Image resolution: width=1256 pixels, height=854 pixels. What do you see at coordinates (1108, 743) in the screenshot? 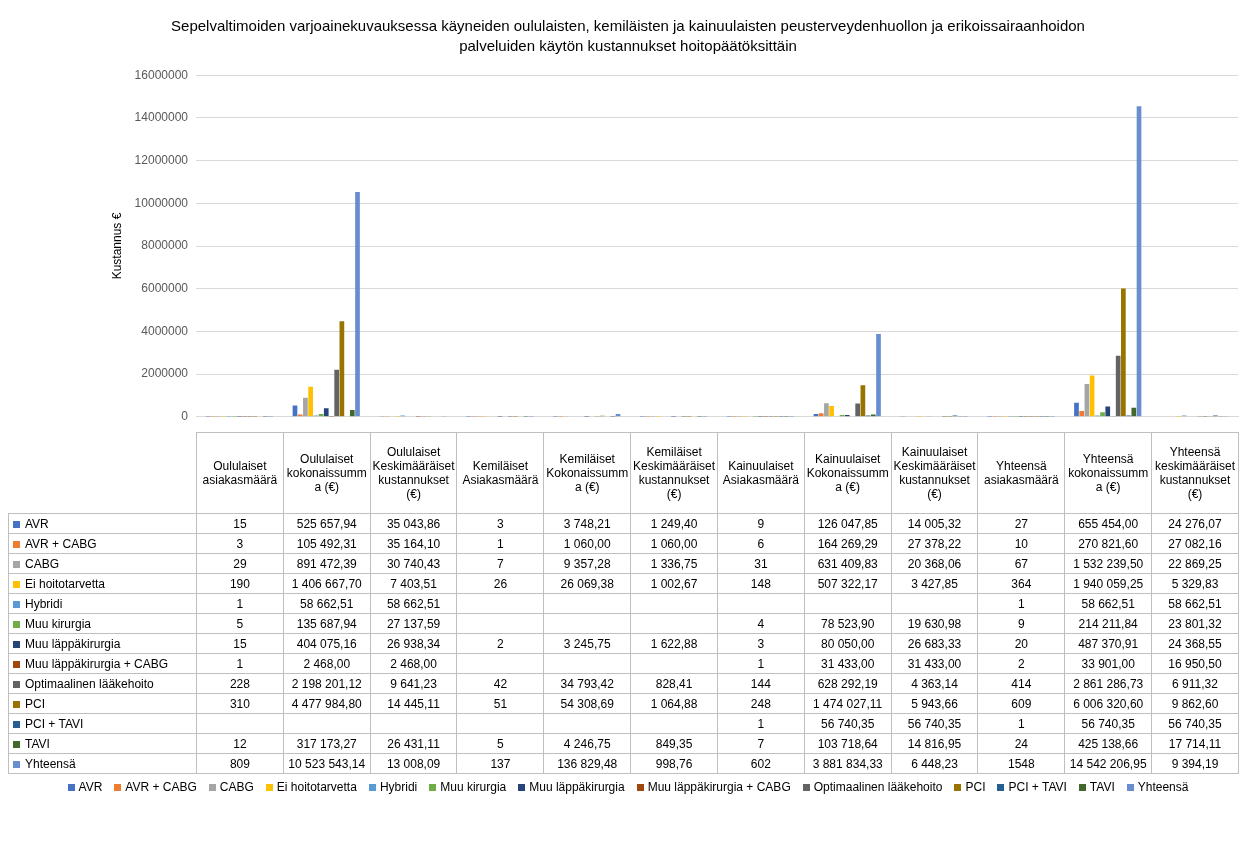
I see `data-label: 425 138,66` at bounding box center [1108, 743].